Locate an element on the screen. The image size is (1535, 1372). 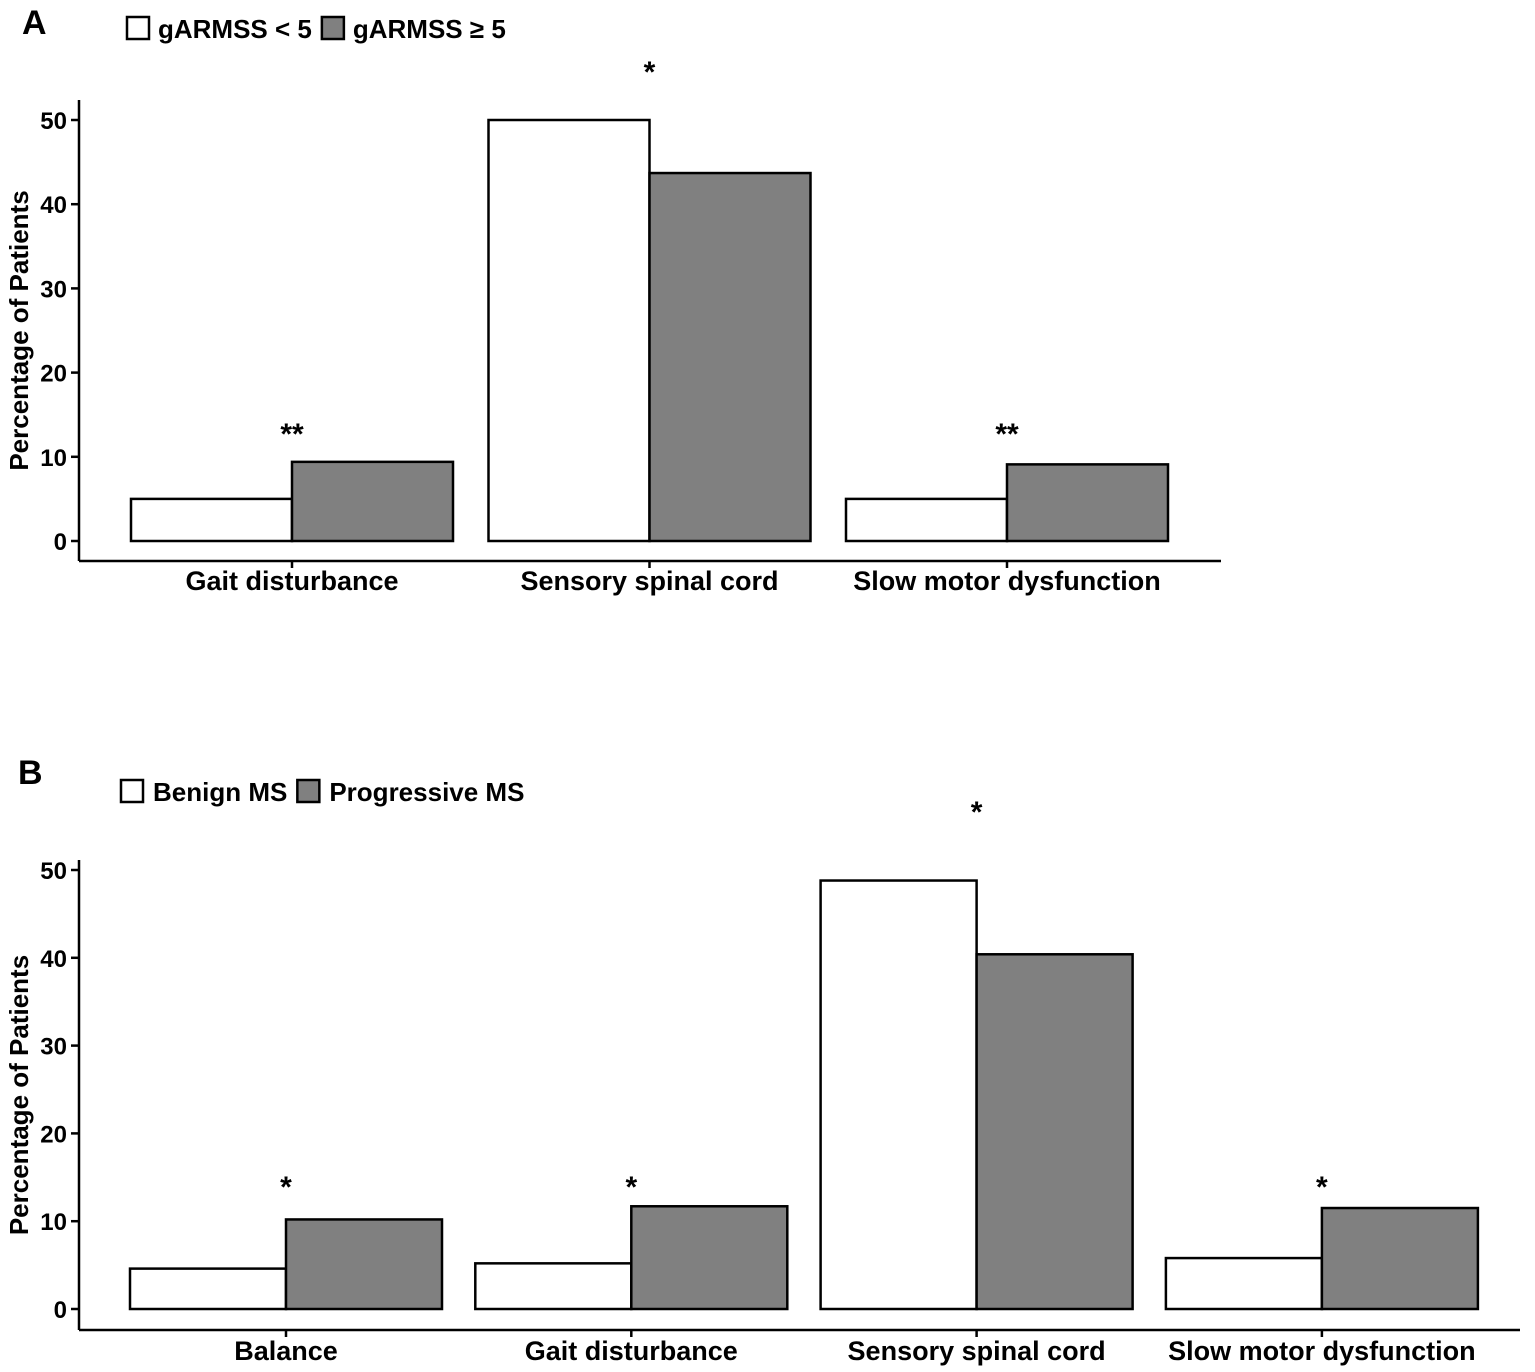
panel-label: B is located at coordinates (30, 773).